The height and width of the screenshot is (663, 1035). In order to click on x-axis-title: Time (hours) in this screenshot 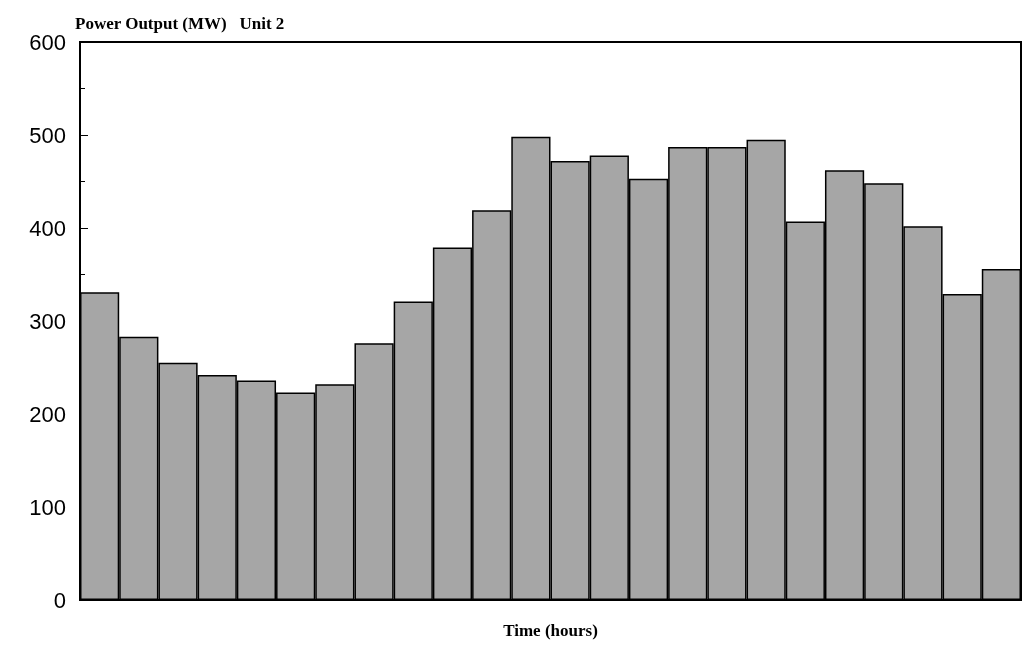, I will do `click(550, 630)`.